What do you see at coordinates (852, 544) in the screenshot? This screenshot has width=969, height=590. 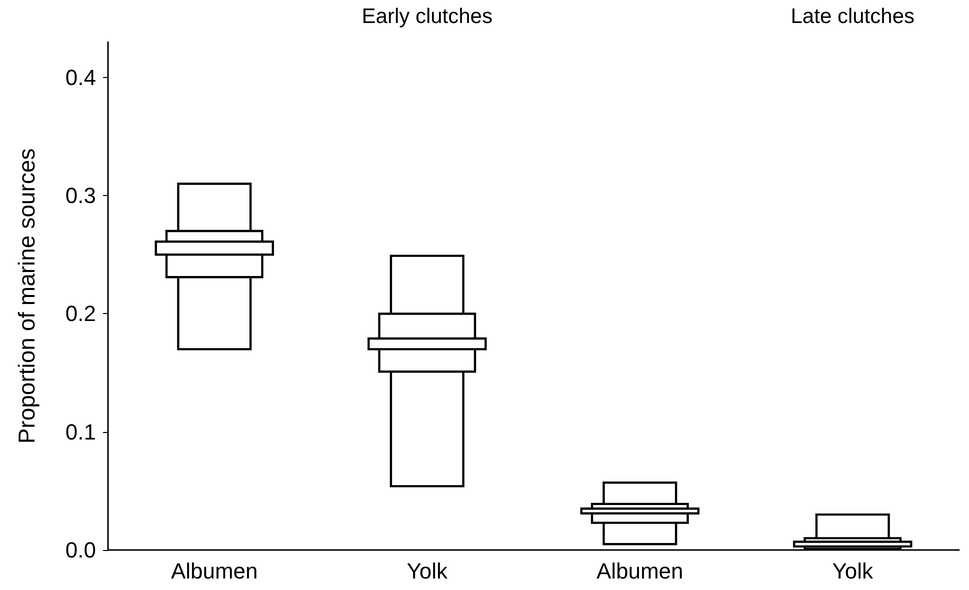 I see `bar` at bounding box center [852, 544].